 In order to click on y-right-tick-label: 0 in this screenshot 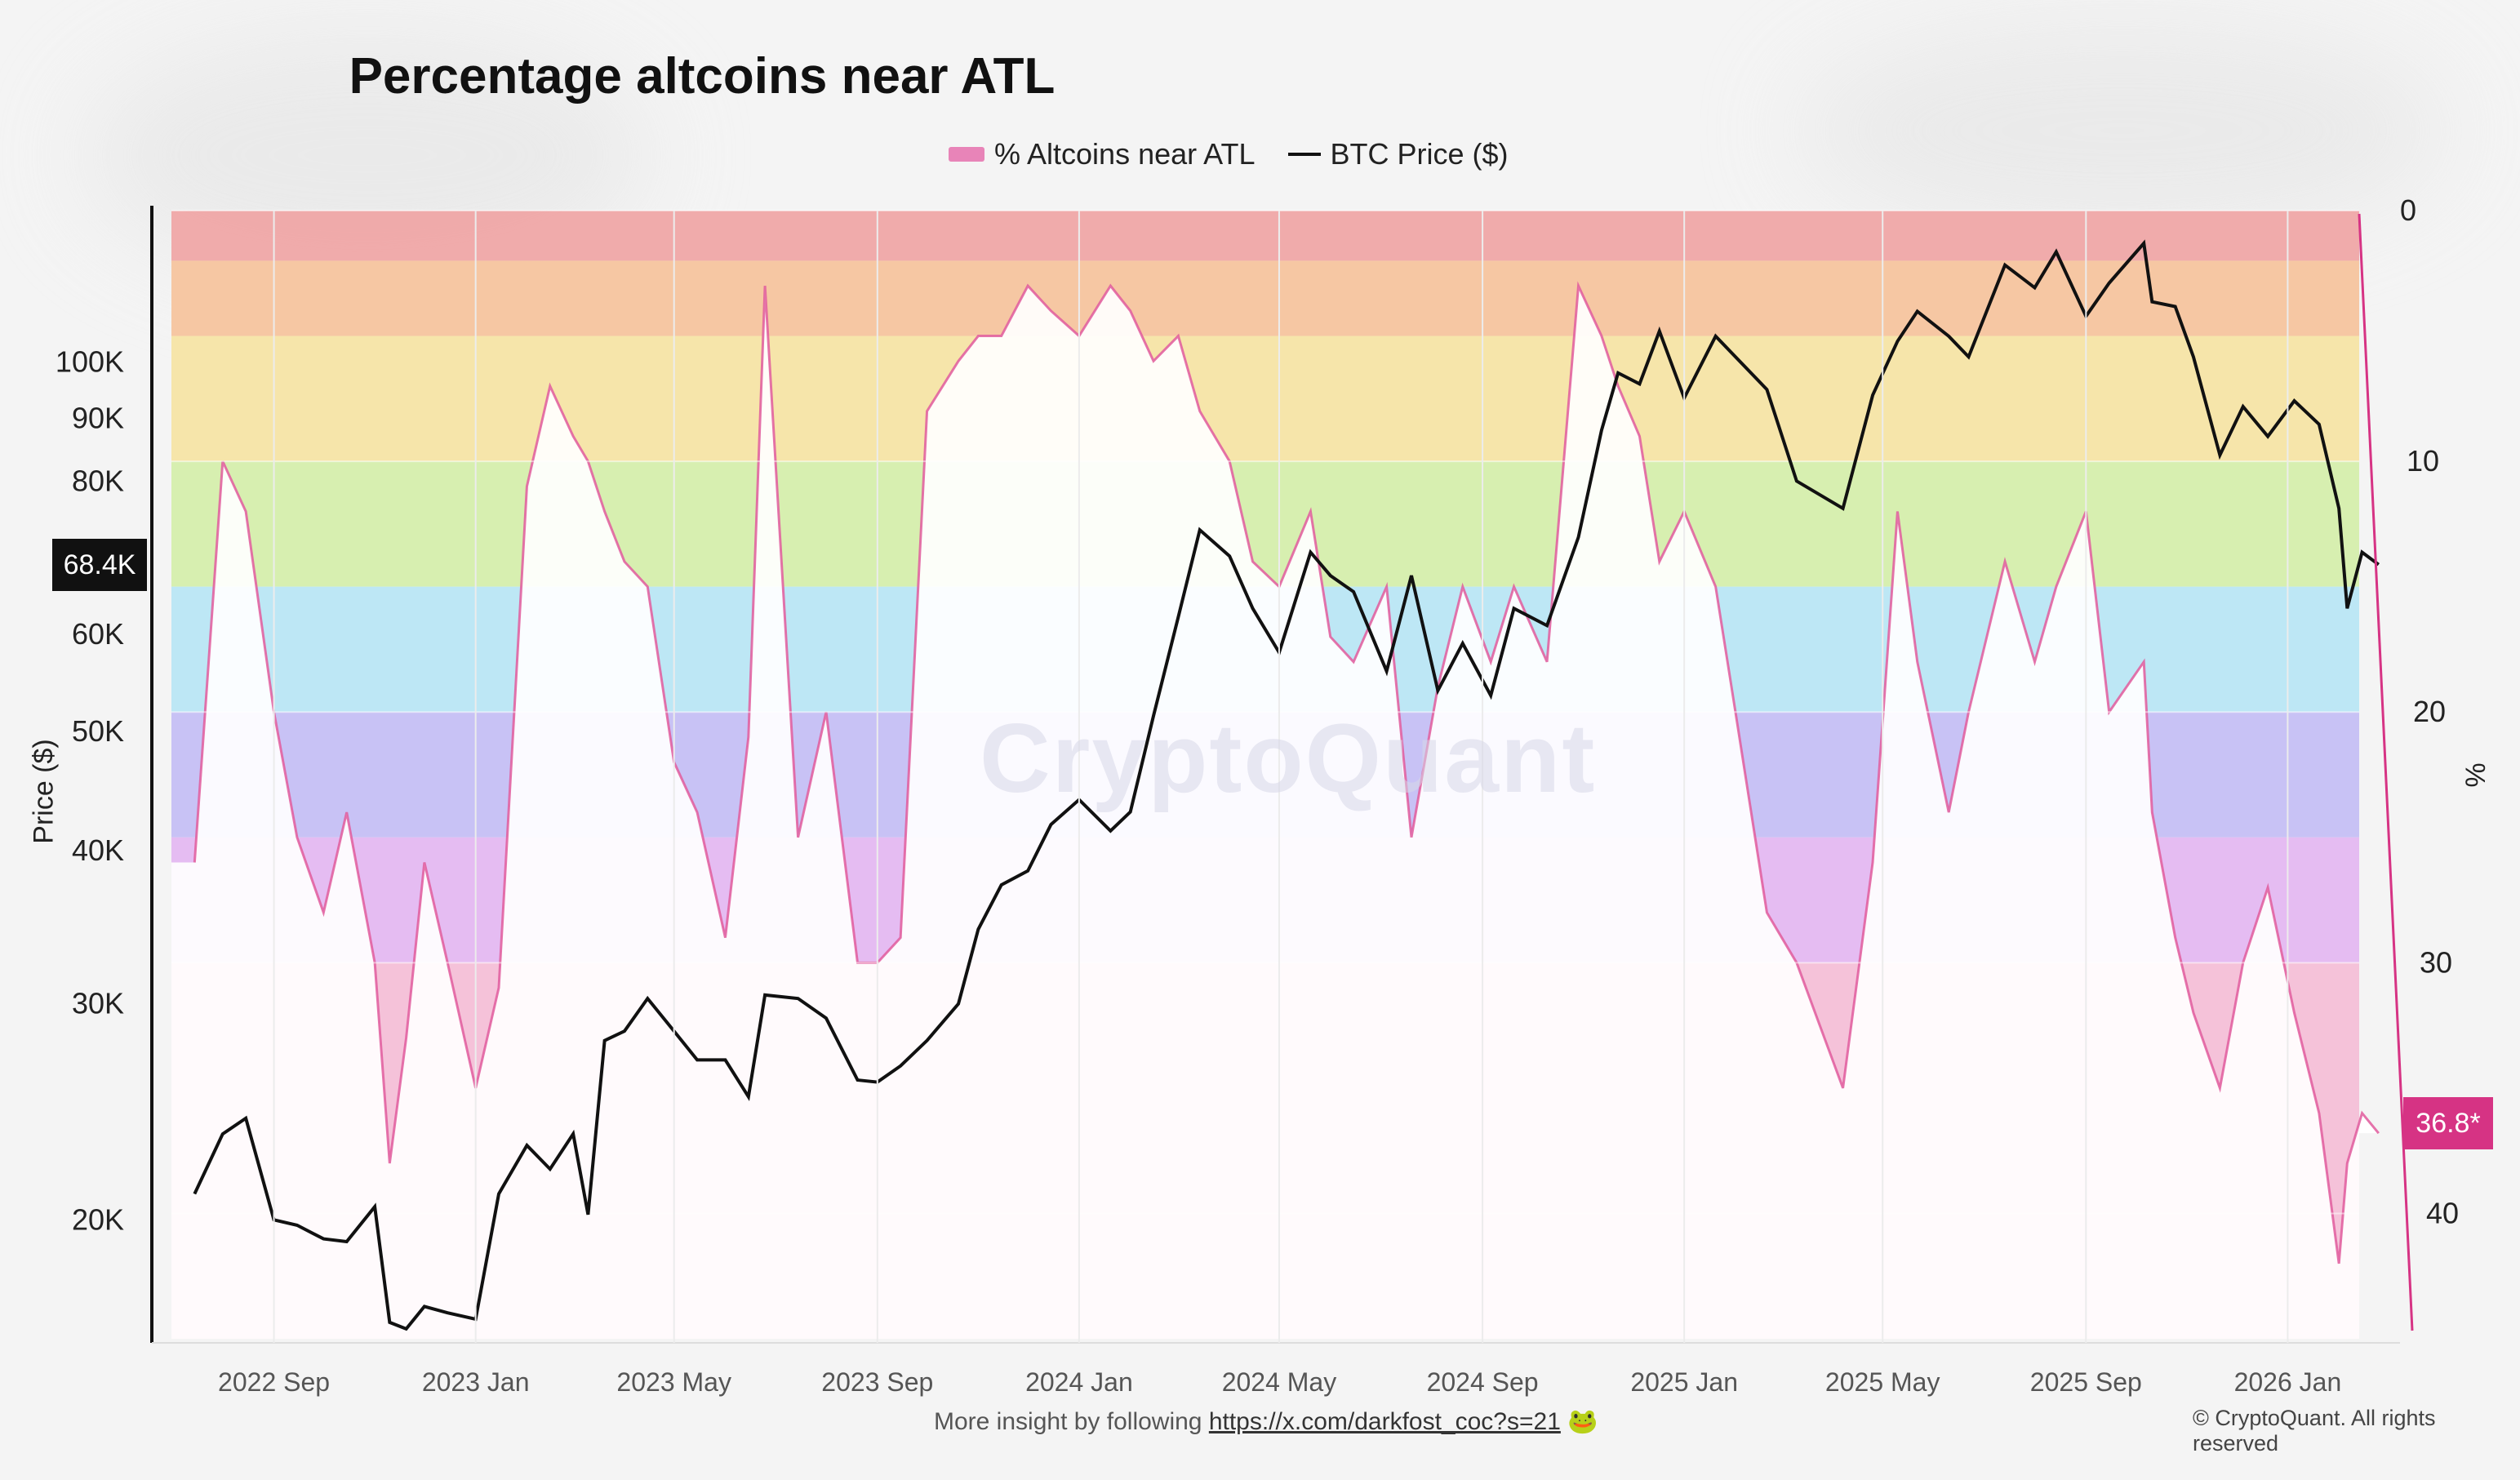, I will do `click(2408, 210)`.